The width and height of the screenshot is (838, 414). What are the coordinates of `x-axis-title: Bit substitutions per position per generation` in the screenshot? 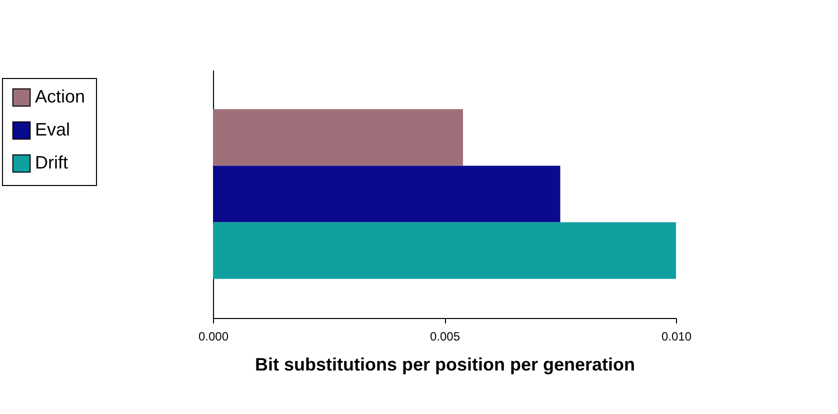 It's located at (445, 364).